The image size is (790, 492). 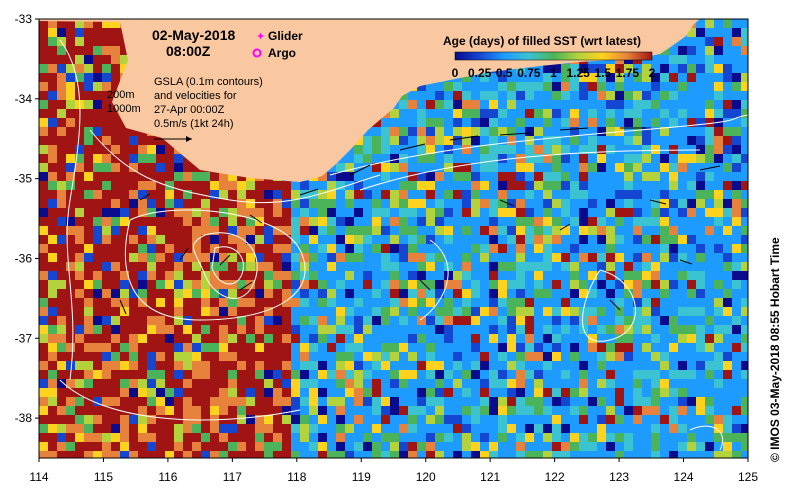 I want to click on gsla-note-line4: 0.5m/s (1kt 24h), so click(x=193, y=124).